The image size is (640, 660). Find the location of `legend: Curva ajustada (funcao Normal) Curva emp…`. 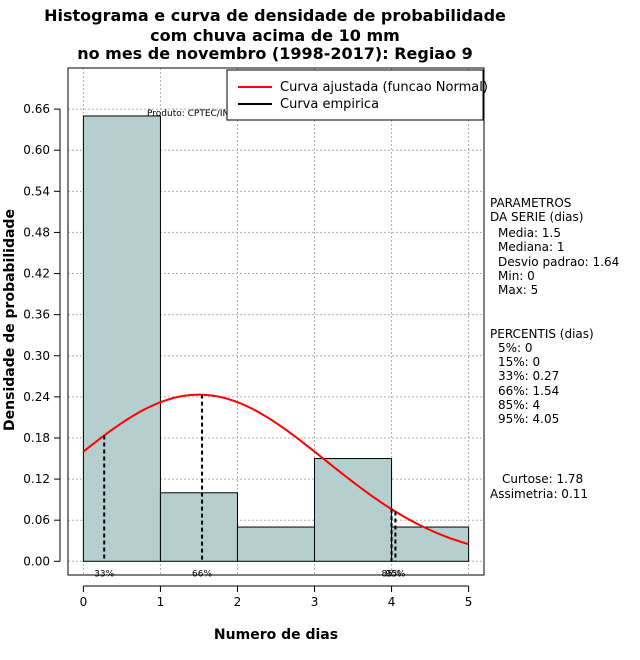

legend: Curva ajustada (funcao Normal) Curva emp… is located at coordinates (357, 95).